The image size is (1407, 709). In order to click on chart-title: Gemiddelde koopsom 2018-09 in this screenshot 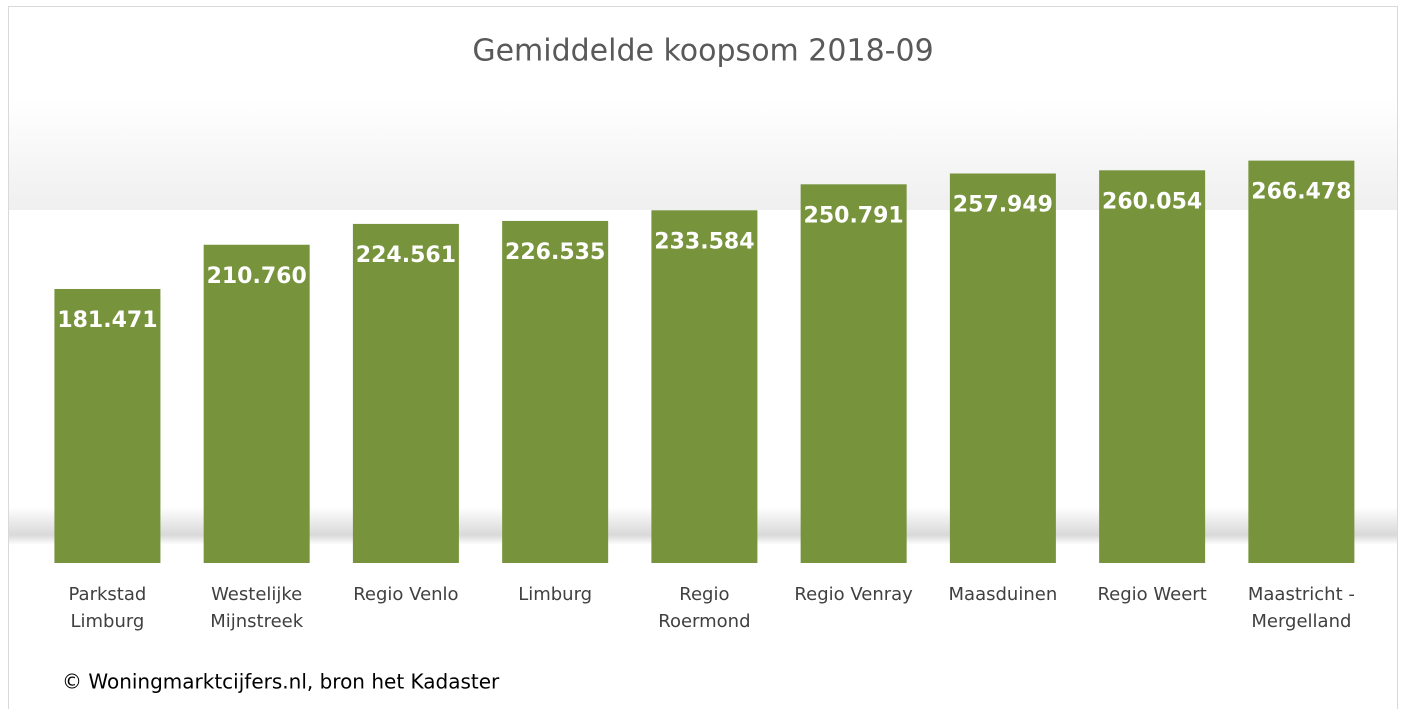, I will do `click(702, 51)`.